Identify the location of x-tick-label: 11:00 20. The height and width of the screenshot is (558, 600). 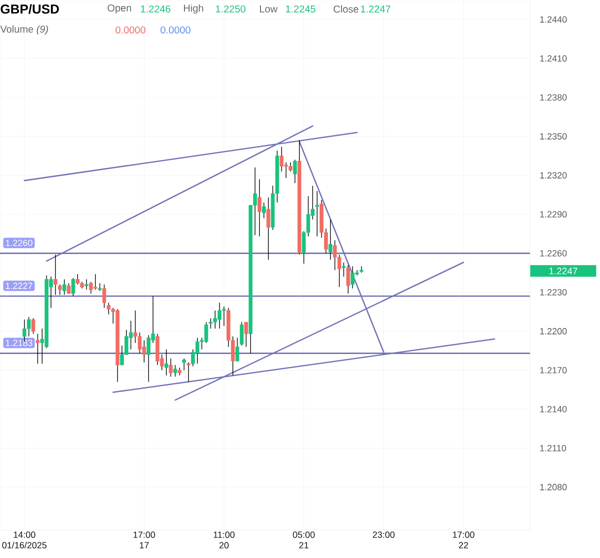
(224, 540).